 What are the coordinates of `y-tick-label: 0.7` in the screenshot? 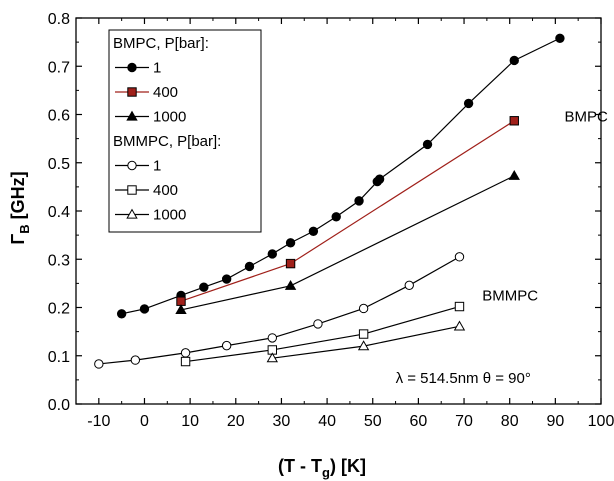 It's located at (59, 67).